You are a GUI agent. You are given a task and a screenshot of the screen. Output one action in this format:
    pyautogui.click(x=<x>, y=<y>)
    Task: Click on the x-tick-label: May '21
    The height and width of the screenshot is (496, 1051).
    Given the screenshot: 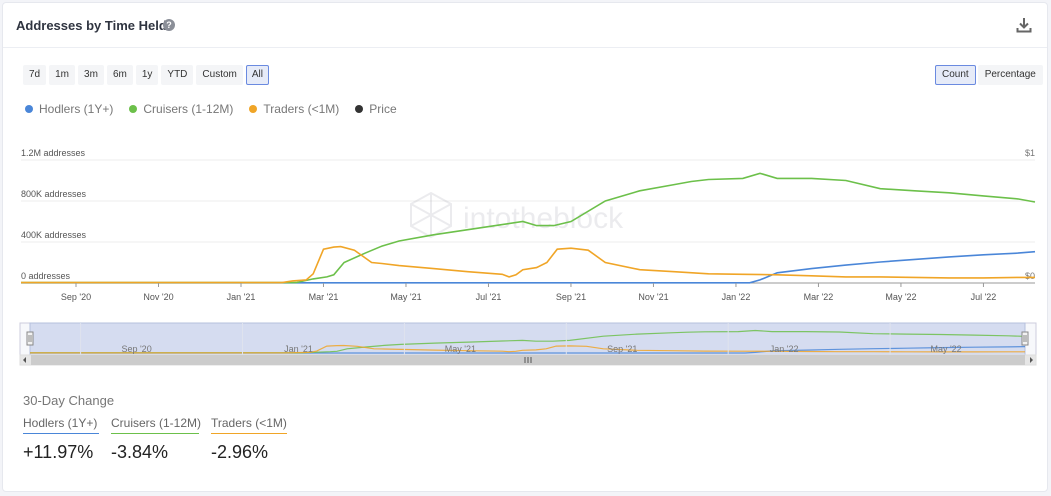 What is the action you would take?
    pyautogui.click(x=405, y=297)
    